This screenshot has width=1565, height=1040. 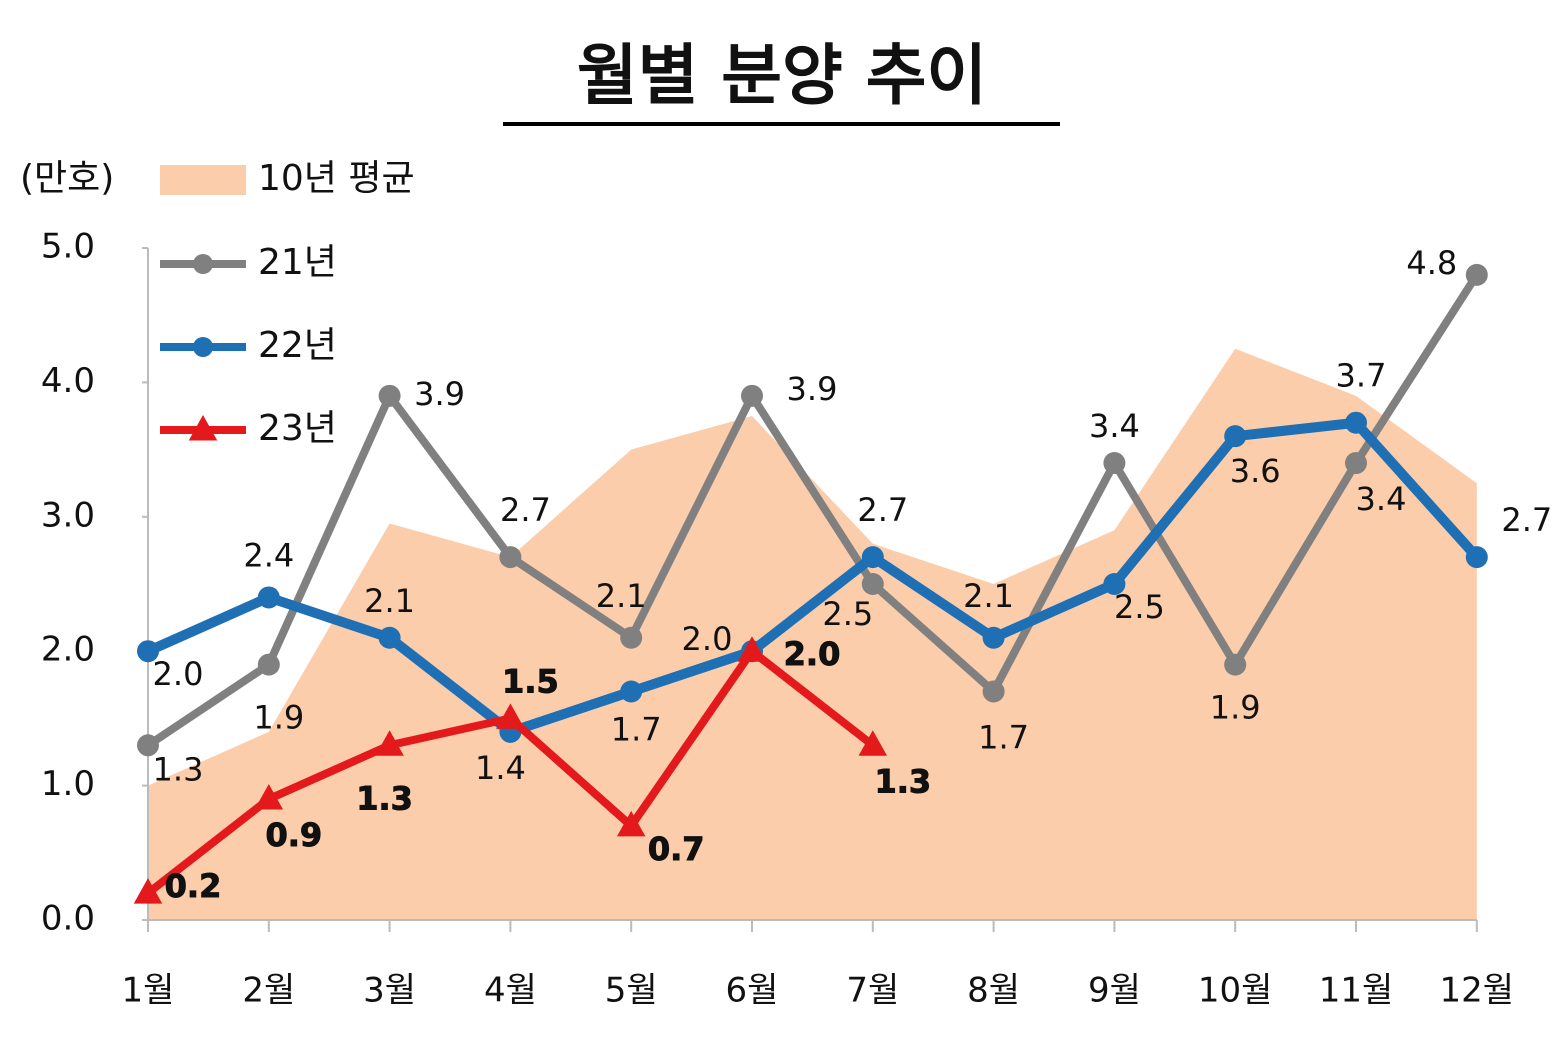 I want to click on data-label: 0.9, so click(x=293, y=835).